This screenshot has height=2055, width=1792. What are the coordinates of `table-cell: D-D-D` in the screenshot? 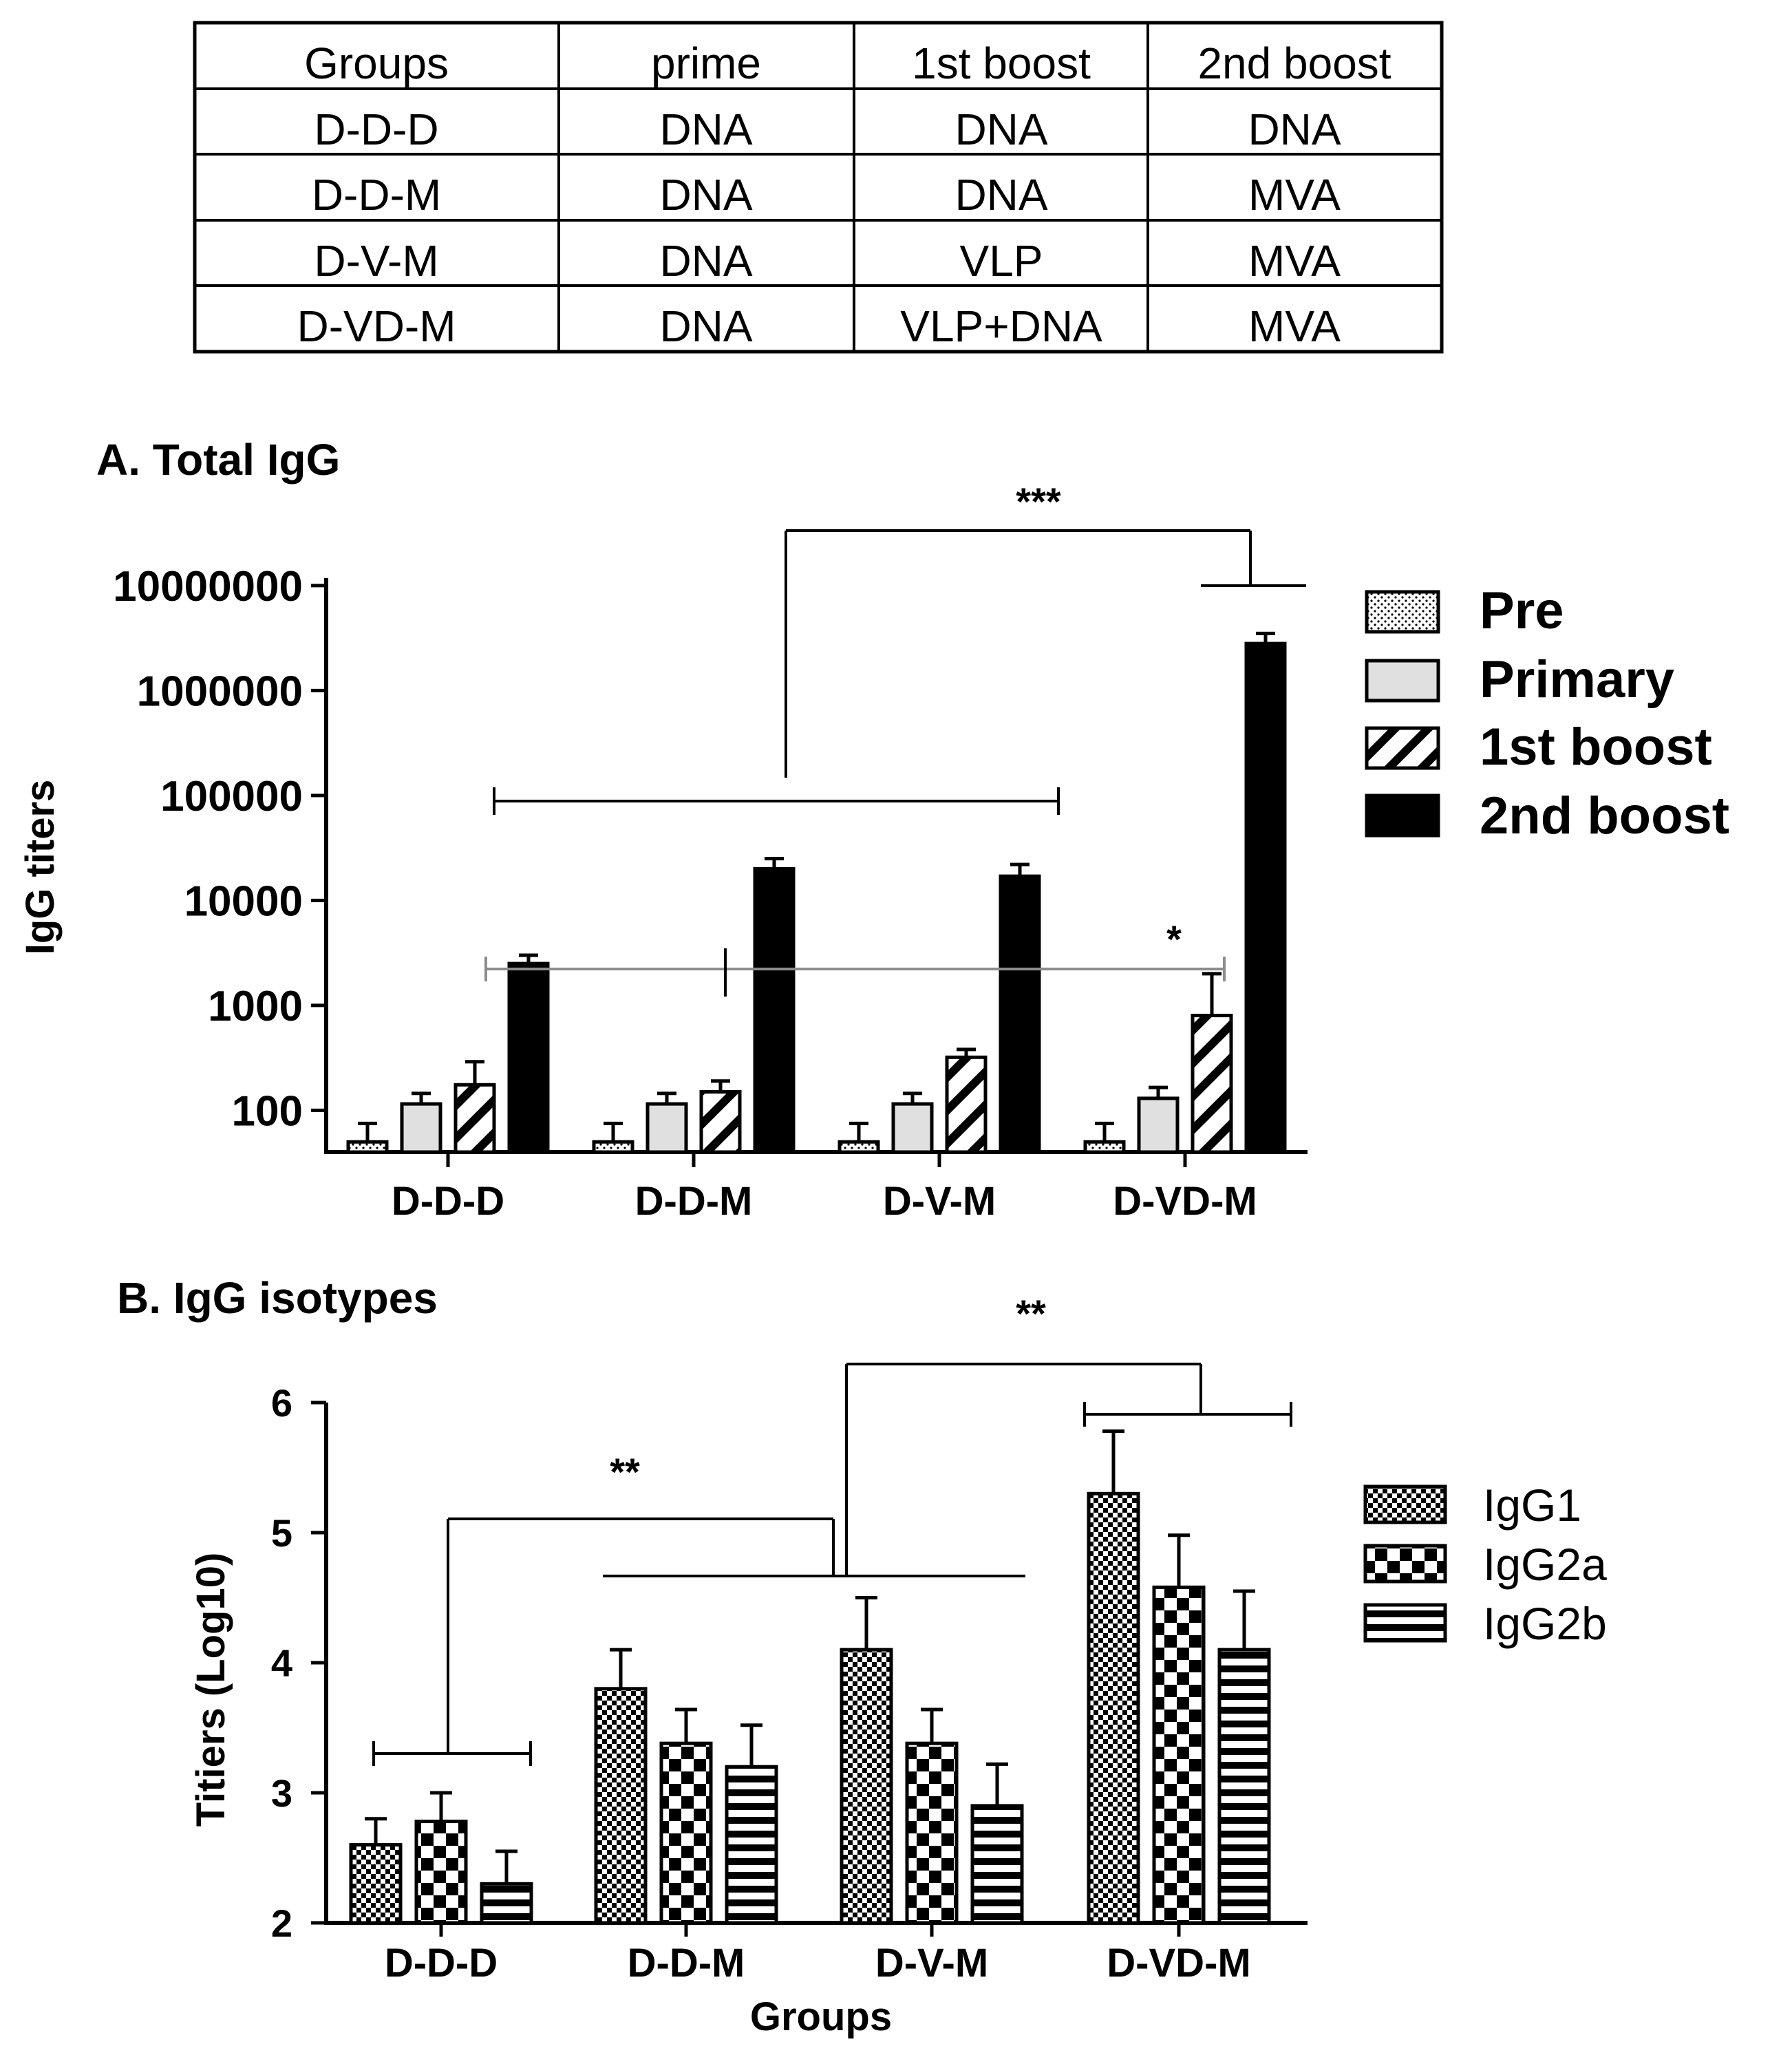 It's located at (376, 129).